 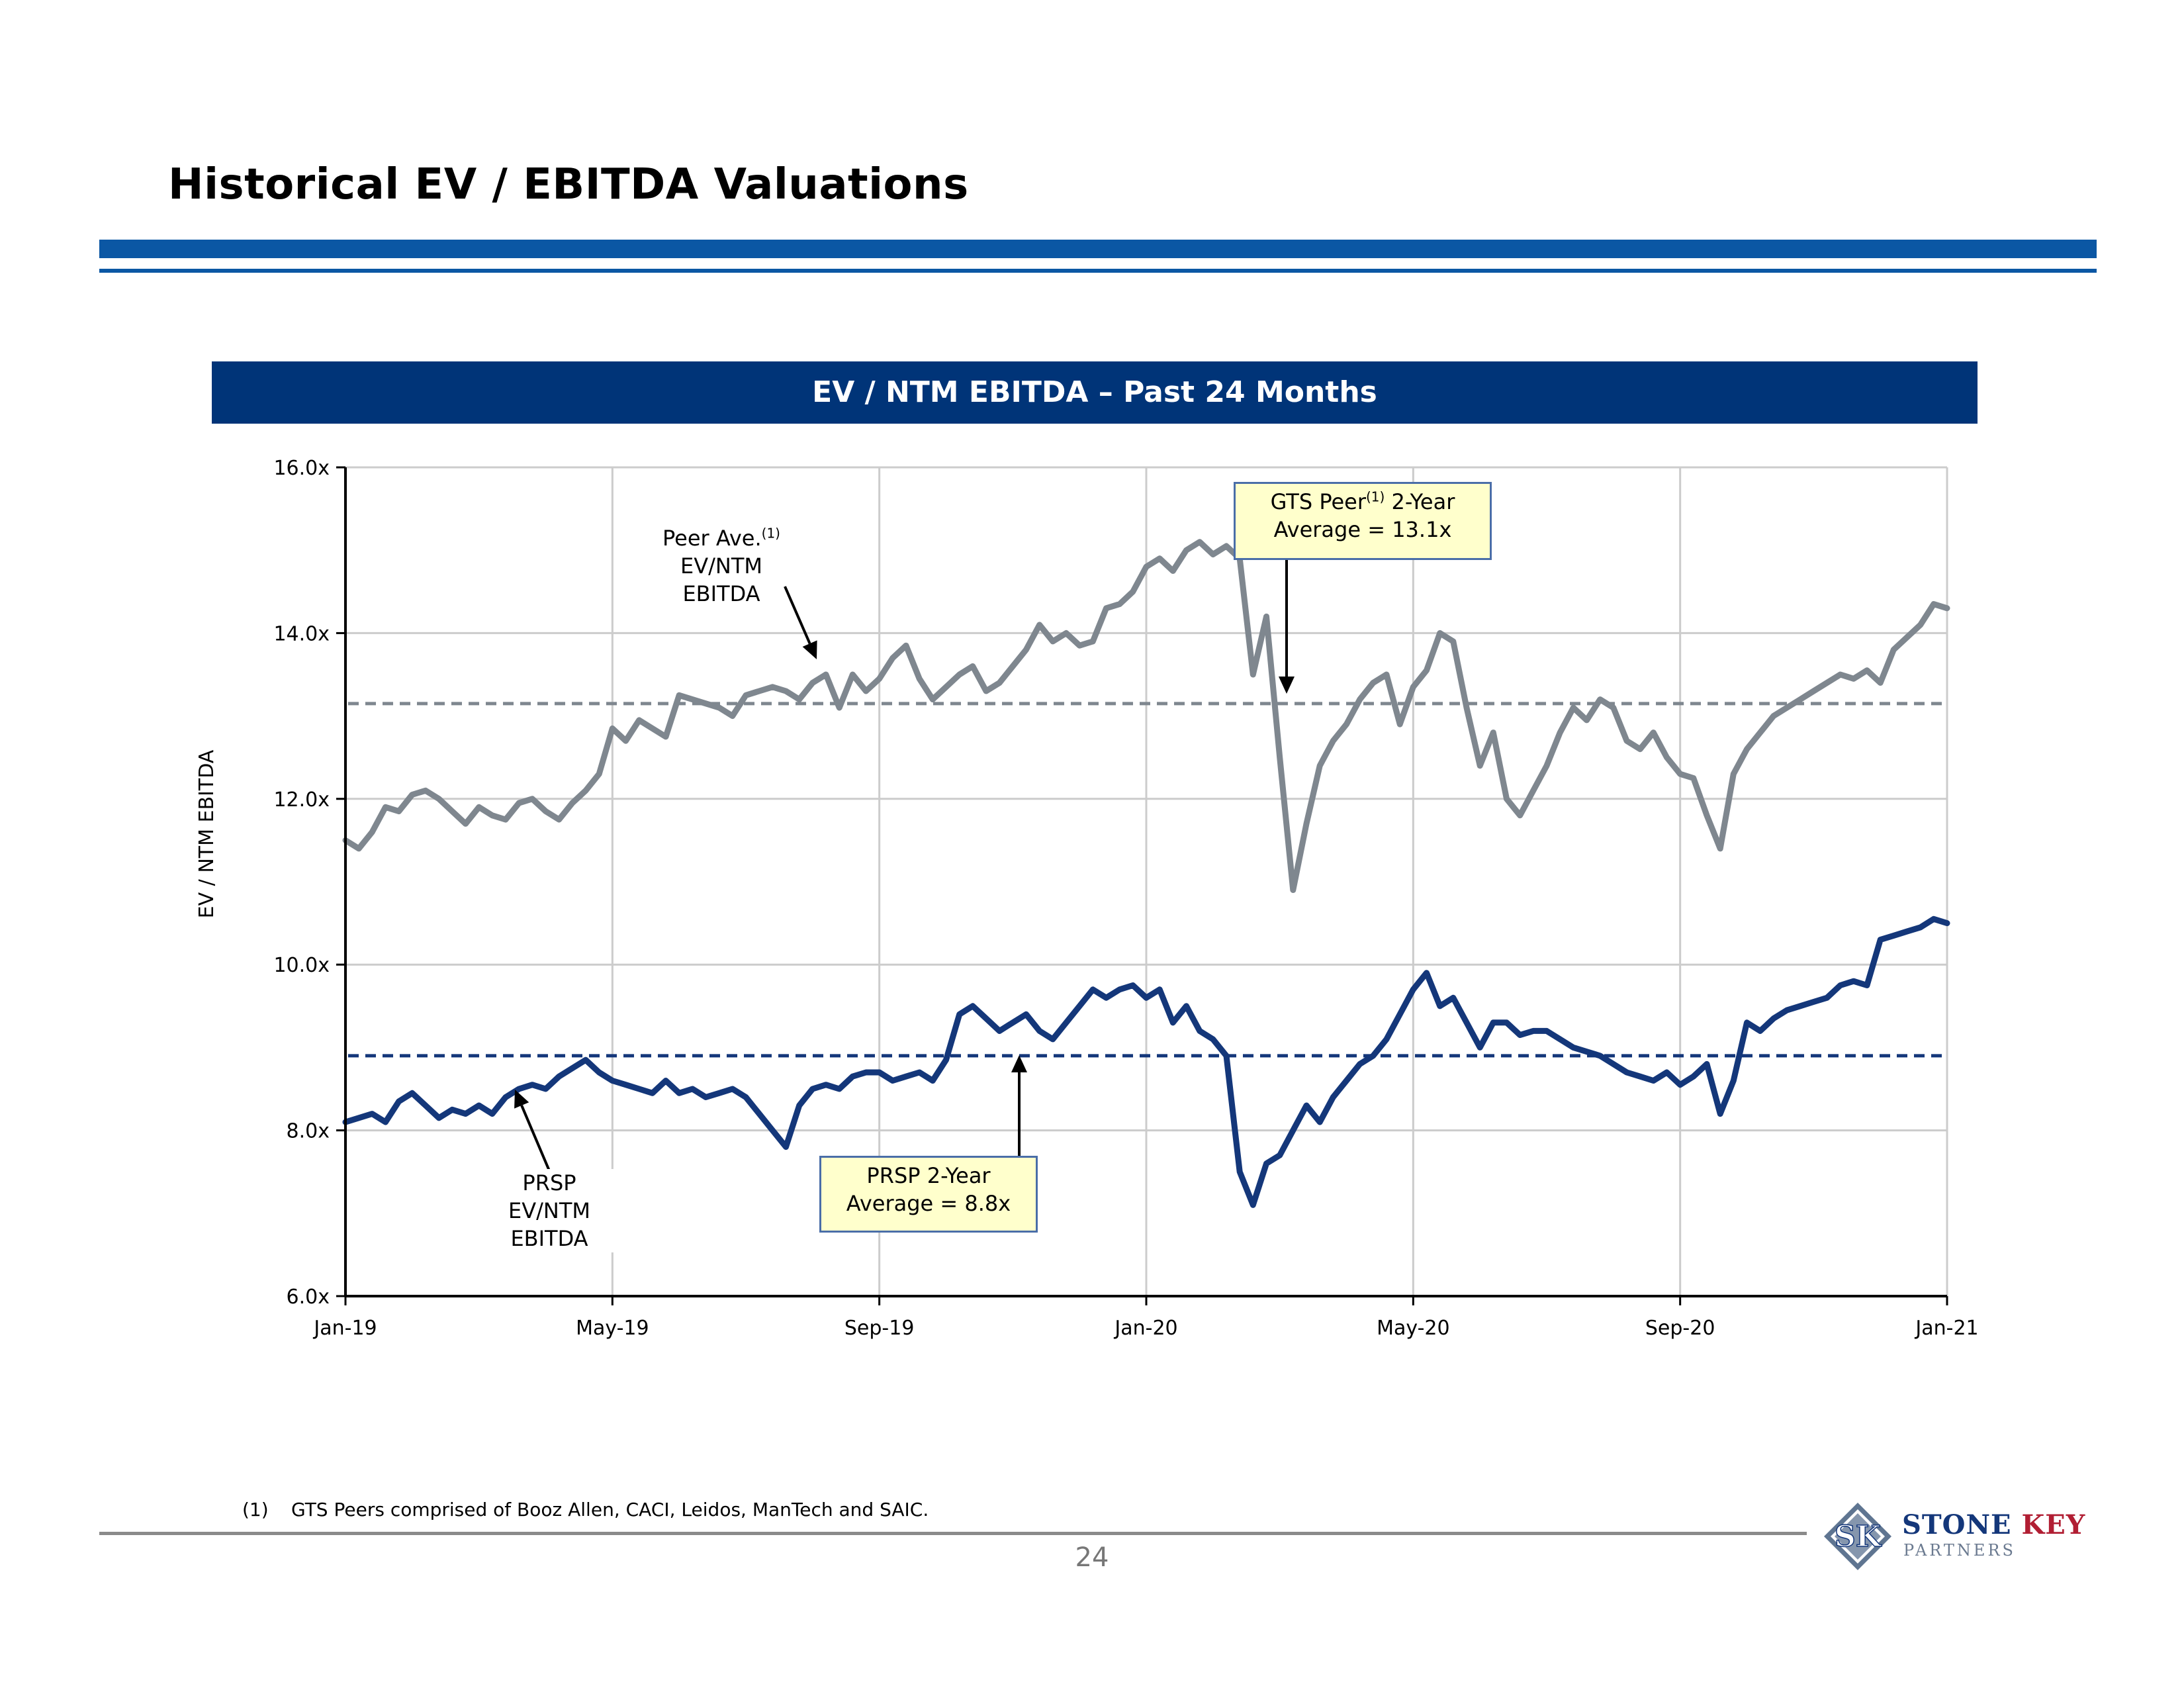 I want to click on prsp-line-label: PRSP EV/NTM EBITDA, so click(x=549, y=1210).